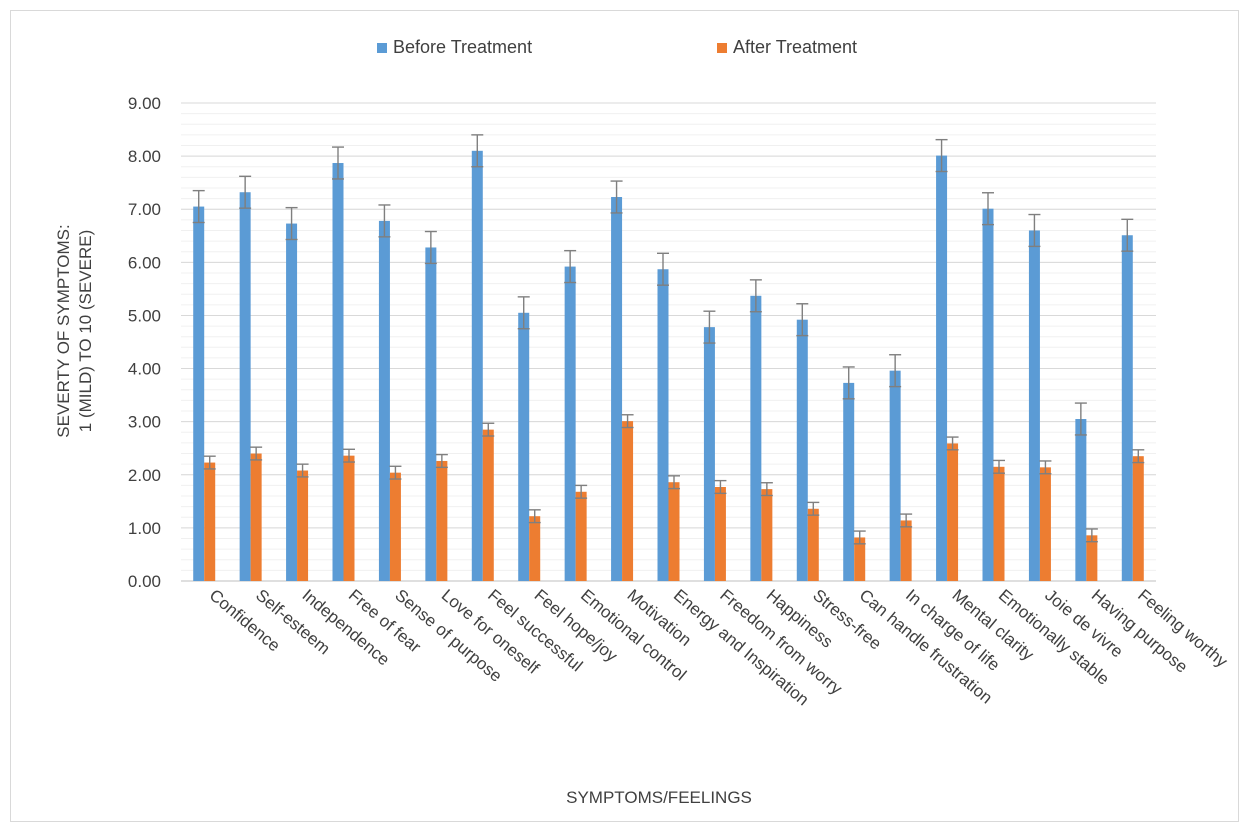 Image resolution: width=1249 pixels, height=832 pixels. I want to click on legend-swatch-after, so click(722, 48).